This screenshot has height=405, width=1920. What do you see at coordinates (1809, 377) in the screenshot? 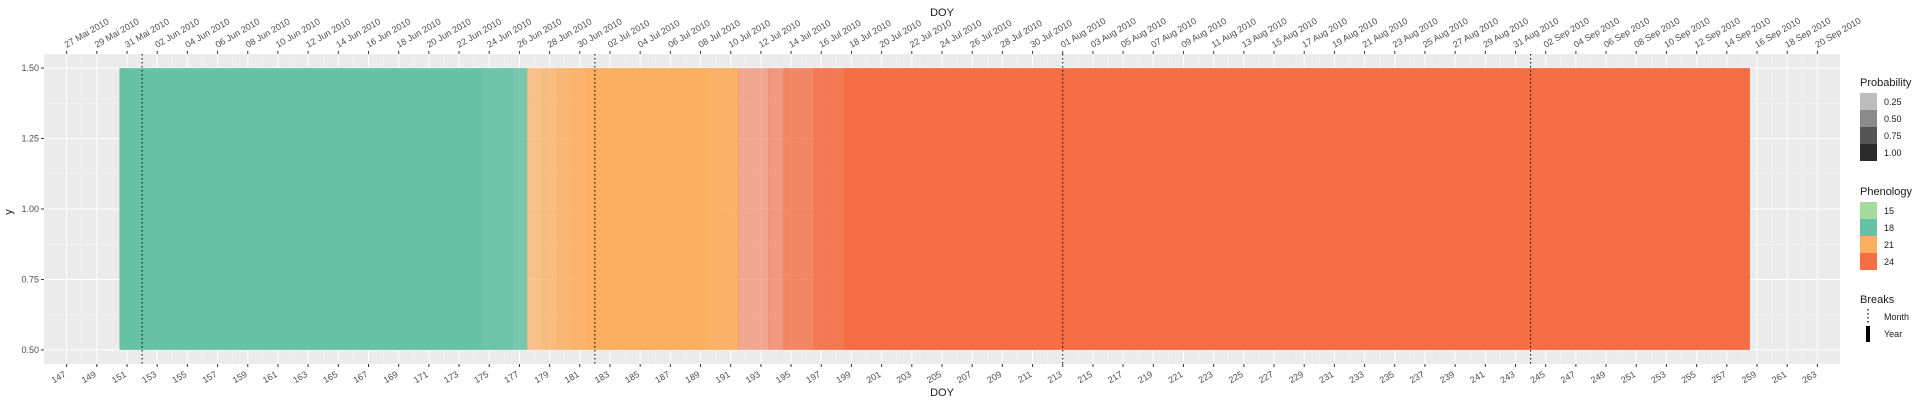
I see `bottom-tick-label: 263` at bounding box center [1809, 377].